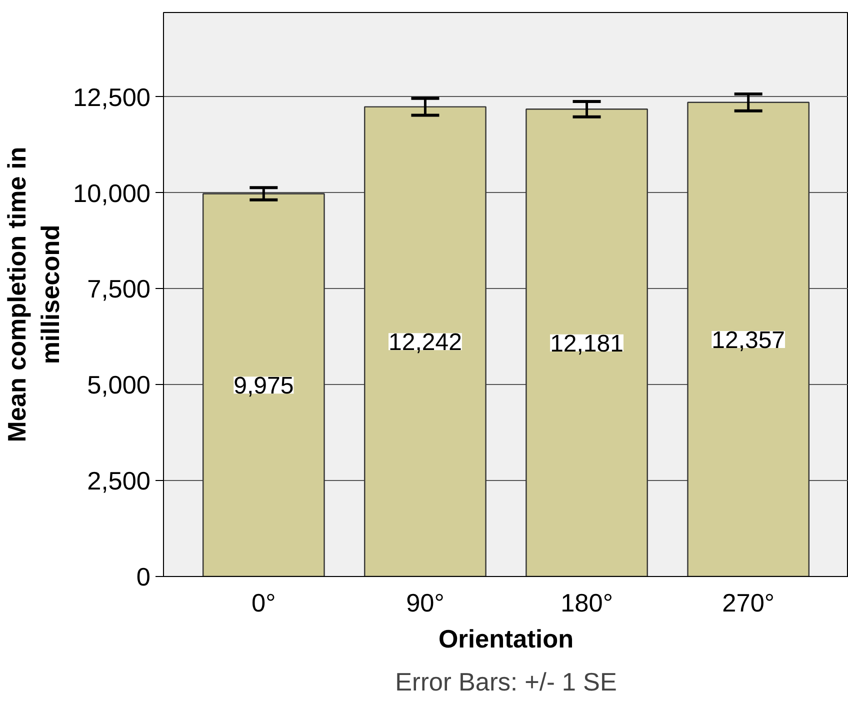 Image resolution: width=848 pixels, height=706 pixels. What do you see at coordinates (111, 98) in the screenshot?
I see `y-tick-label: 12,500` at bounding box center [111, 98].